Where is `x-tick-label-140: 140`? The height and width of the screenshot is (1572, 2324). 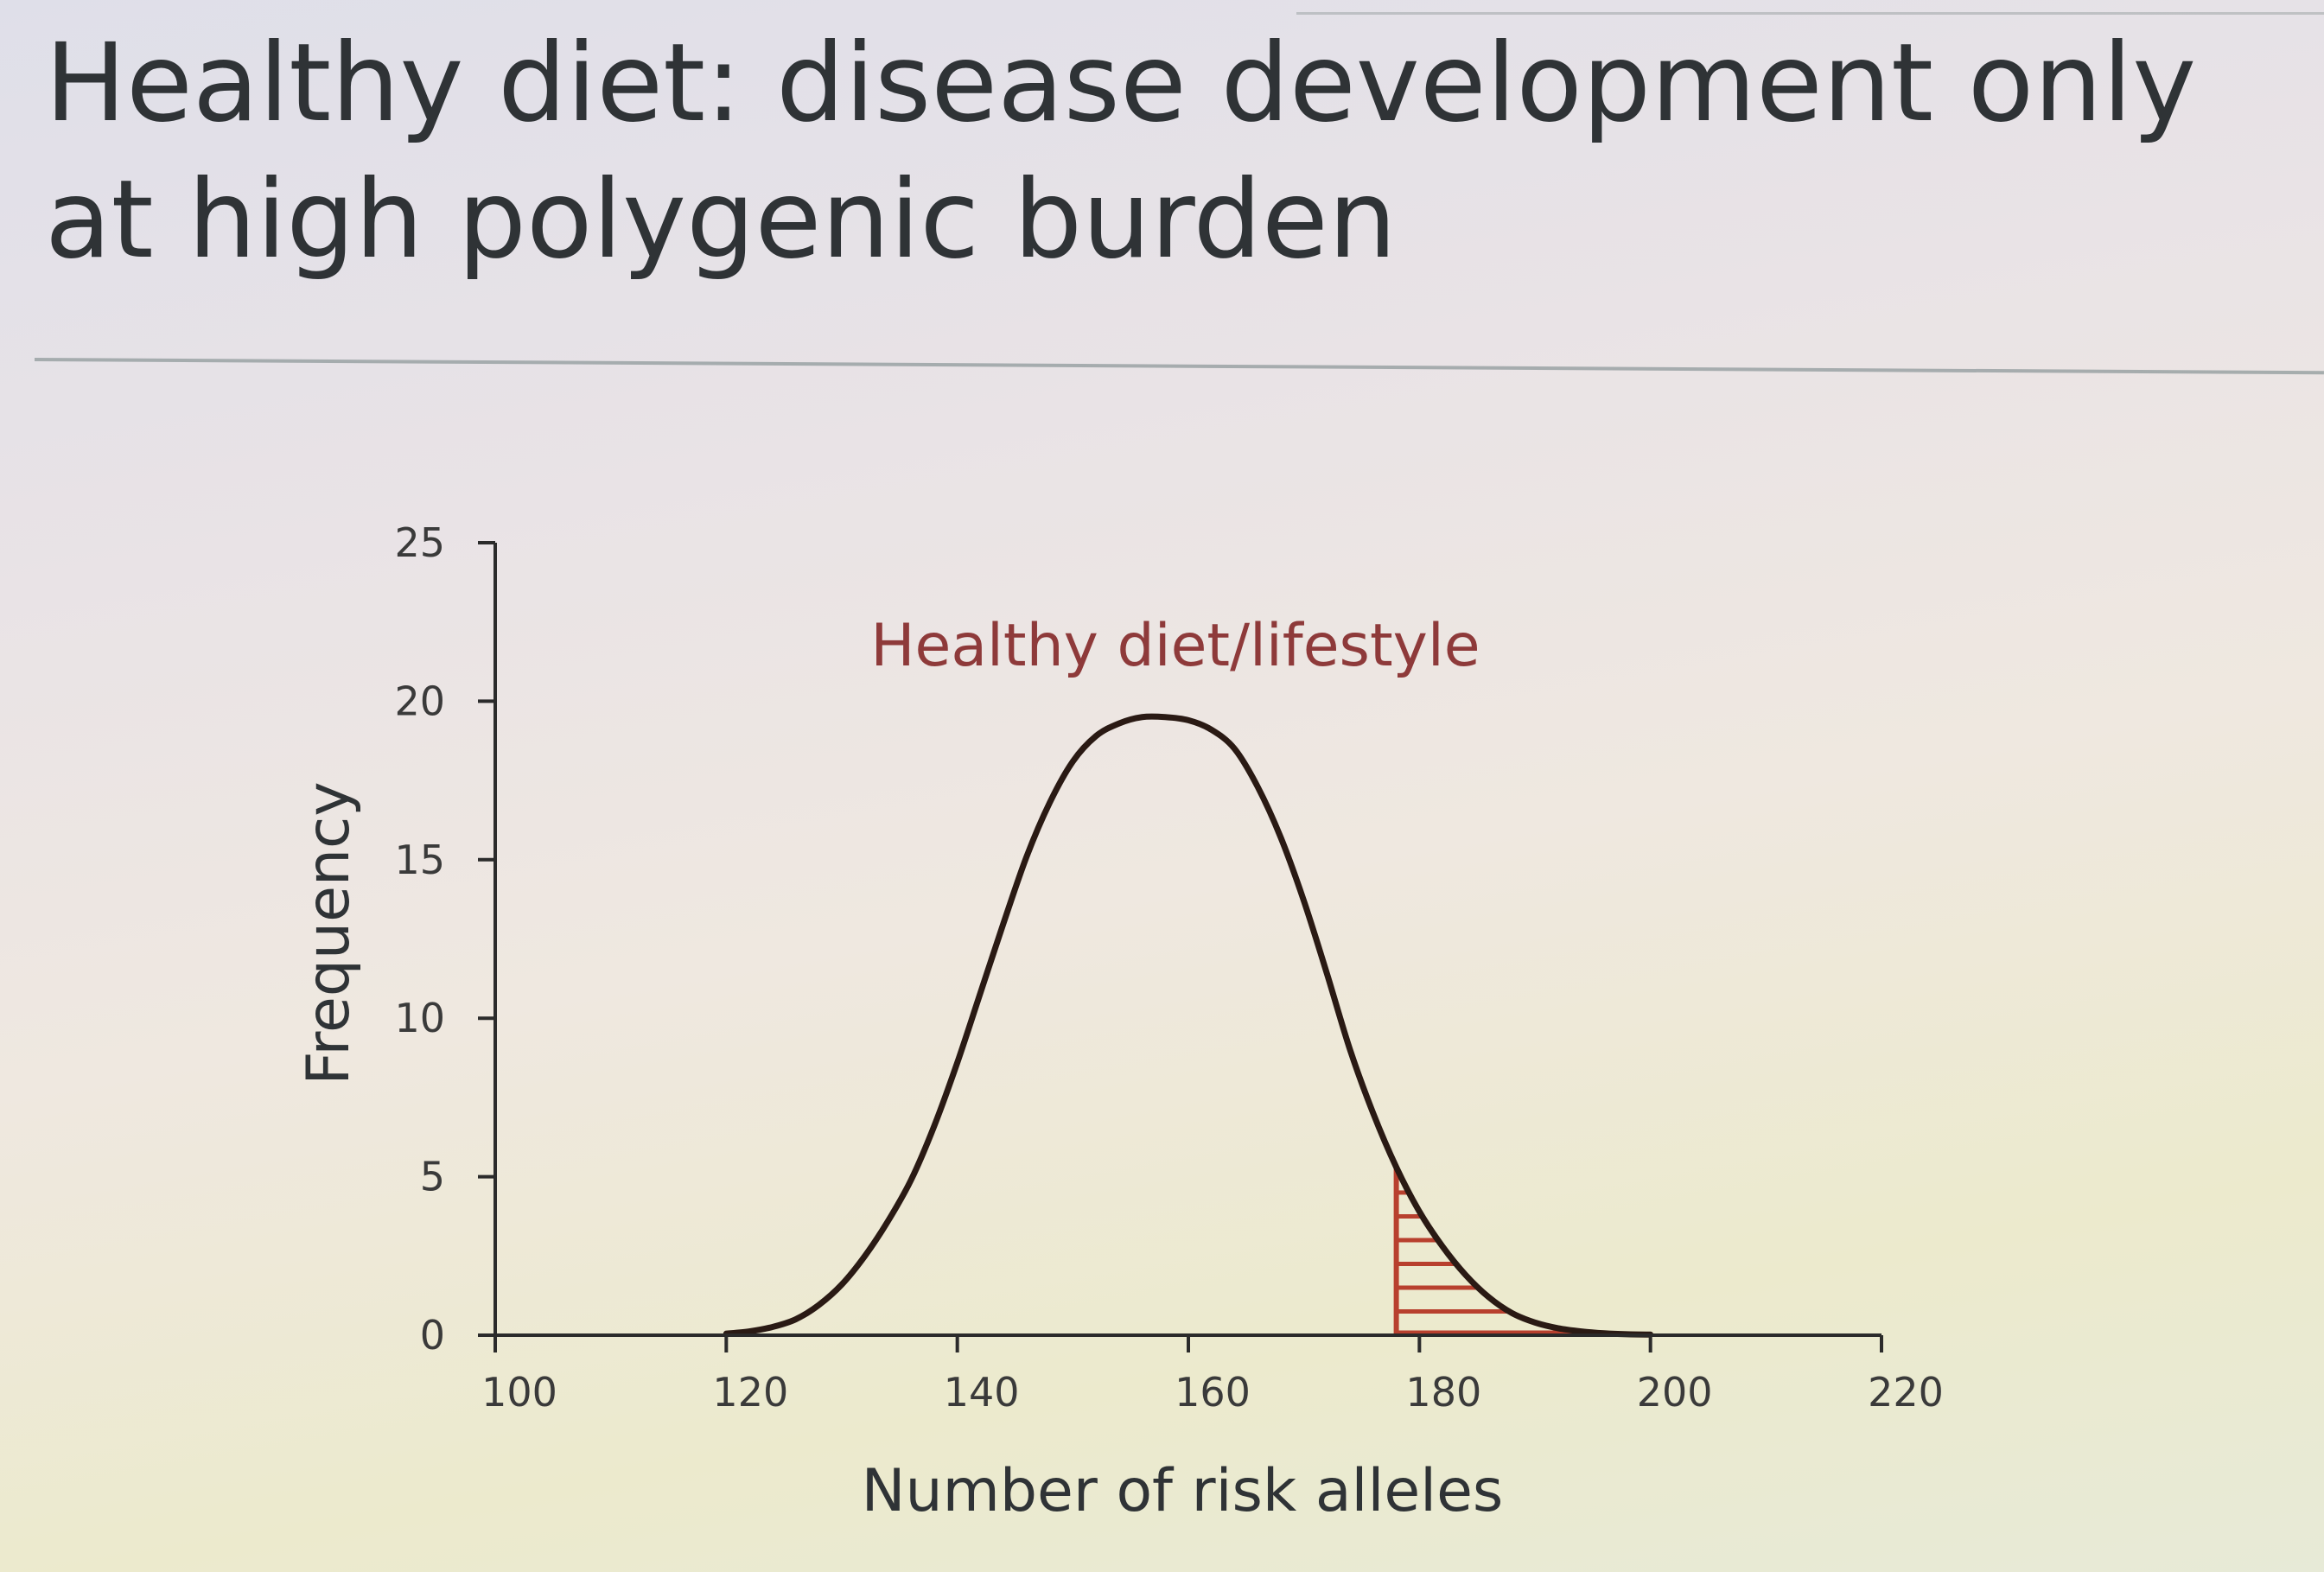
x-tick-label-140: 140 is located at coordinates (982, 1392).